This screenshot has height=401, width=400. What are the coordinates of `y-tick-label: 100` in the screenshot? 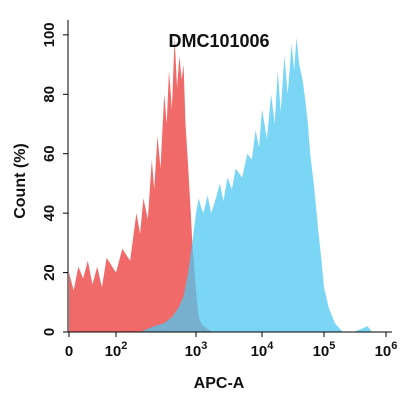 It's located at (49, 34).